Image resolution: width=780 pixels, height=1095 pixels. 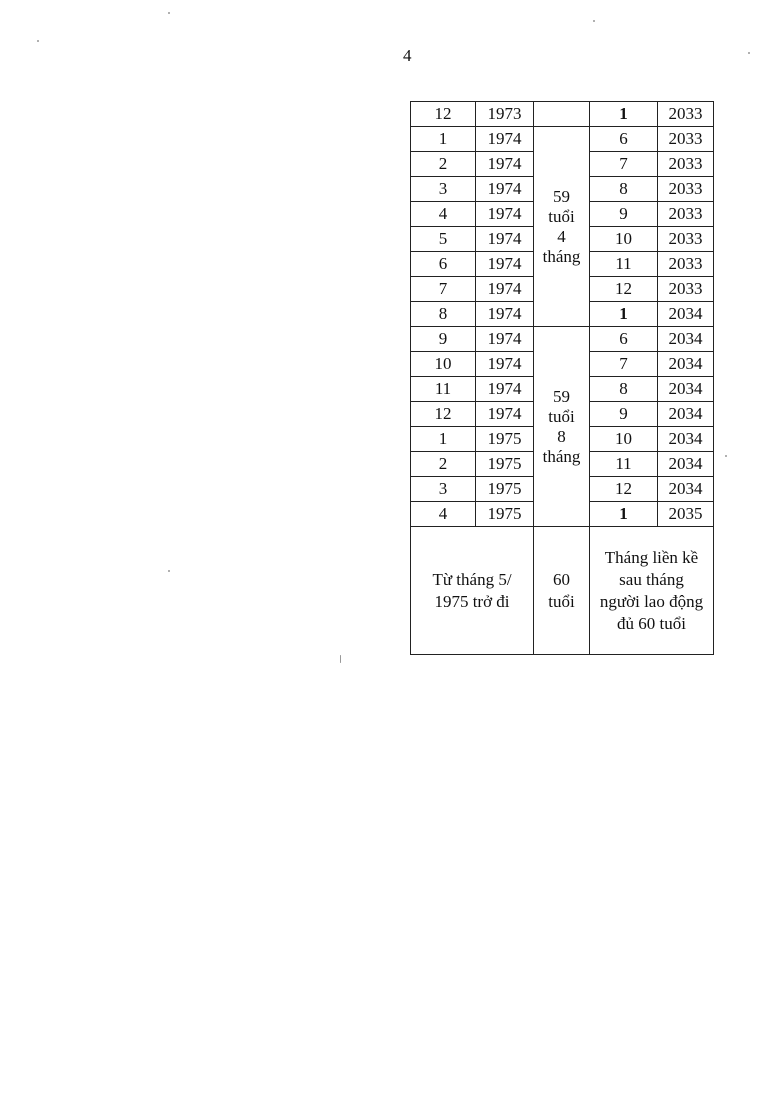 I want to click on cell-line: người lao động, so click(x=651, y=601).